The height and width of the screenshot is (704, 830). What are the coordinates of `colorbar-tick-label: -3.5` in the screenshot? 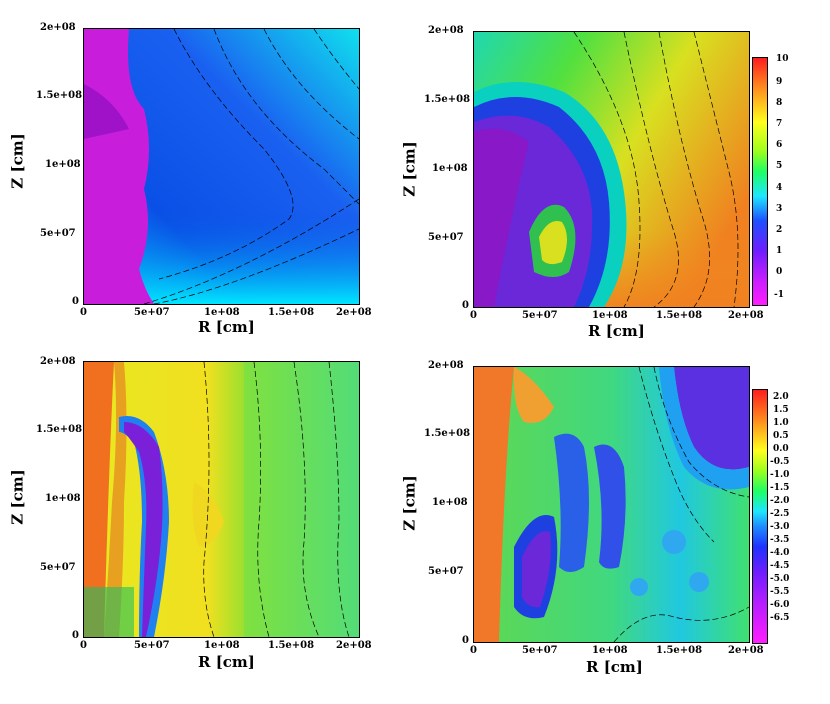 It's located at (780, 540).